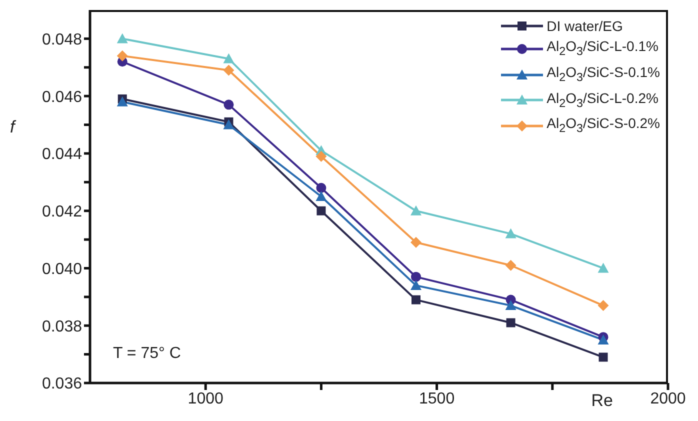 The height and width of the screenshot is (421, 698). Describe the element at coordinates (62, 39) in the screenshot. I see `y-tick-label: 0.048` at that location.